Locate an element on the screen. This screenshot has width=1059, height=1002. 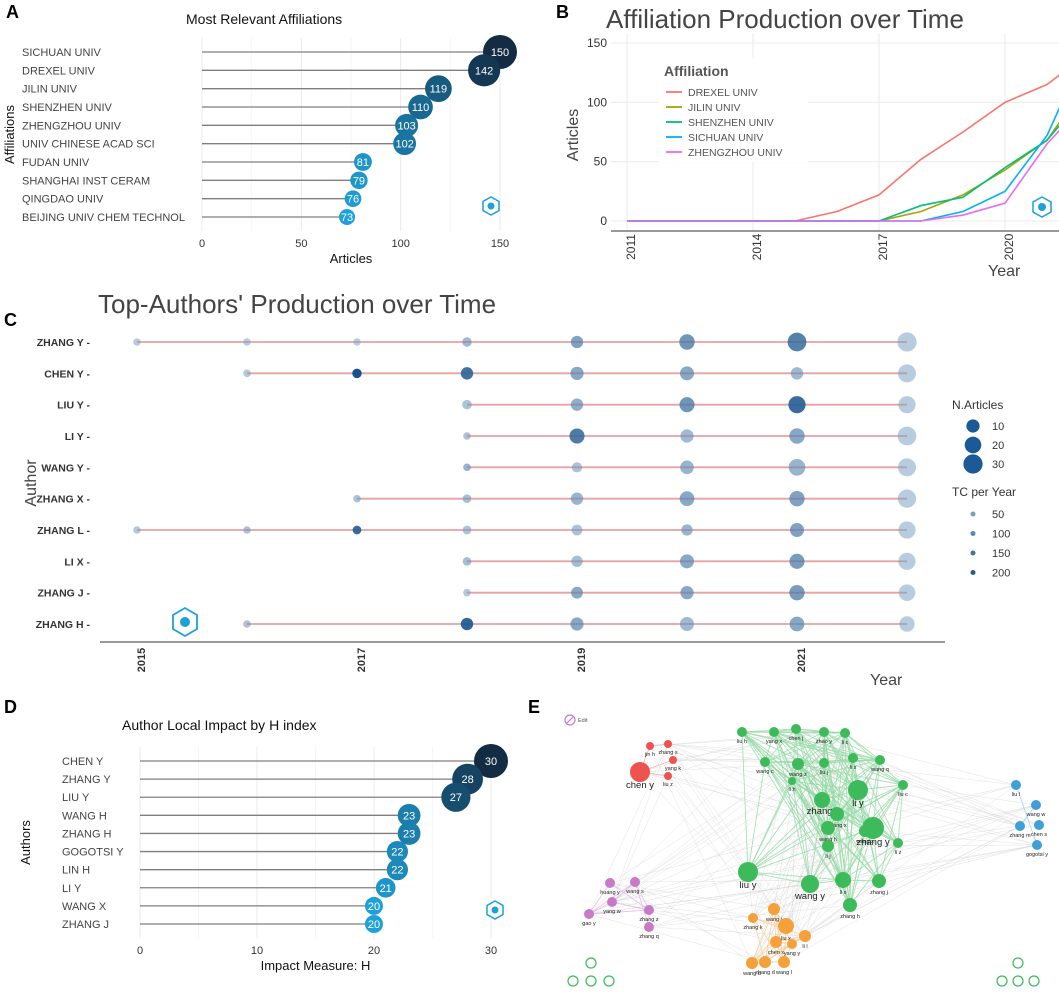
point-li-y-2021 is located at coordinates (797, 436).